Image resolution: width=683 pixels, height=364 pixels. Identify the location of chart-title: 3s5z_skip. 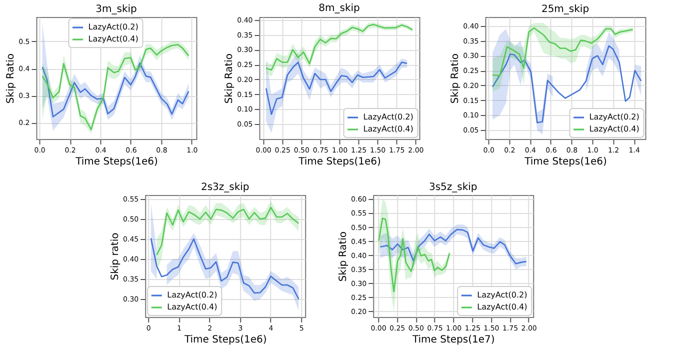
(453, 187).